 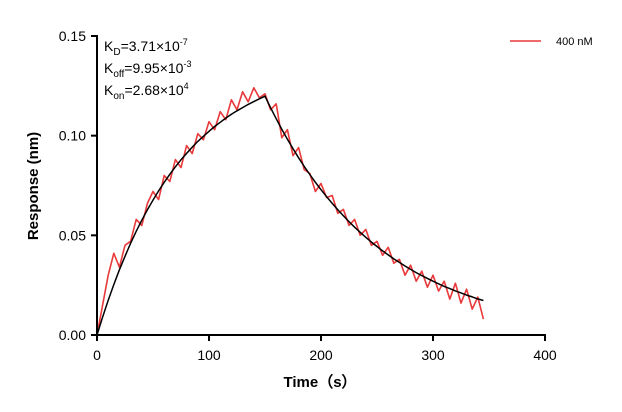 What do you see at coordinates (72, 136) in the screenshot?
I see `y-tick-label: 0.10` at bounding box center [72, 136].